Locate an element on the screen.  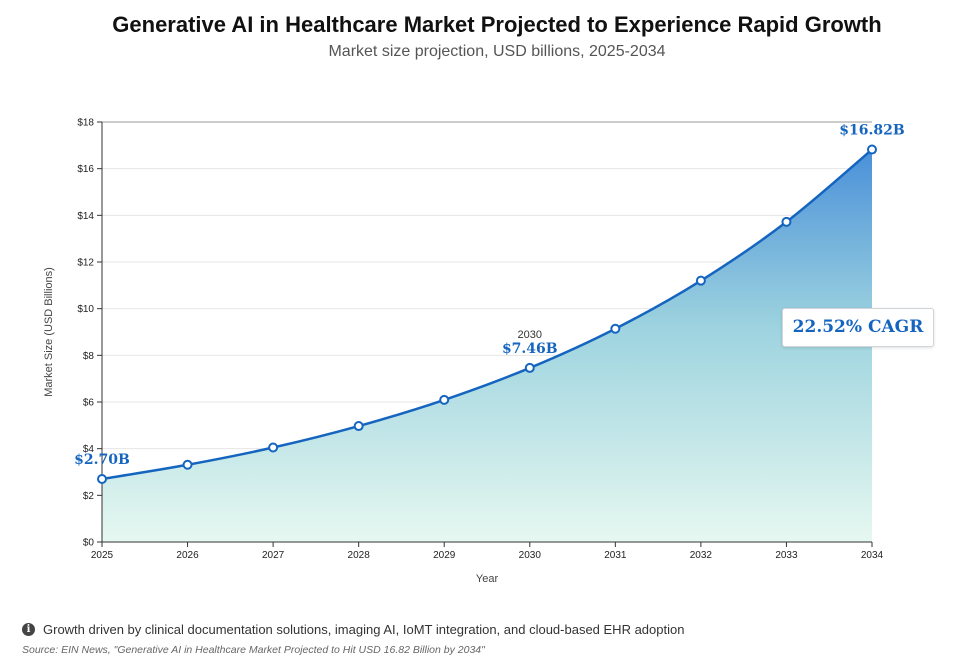
data-point-2027 is located at coordinates (273, 447).